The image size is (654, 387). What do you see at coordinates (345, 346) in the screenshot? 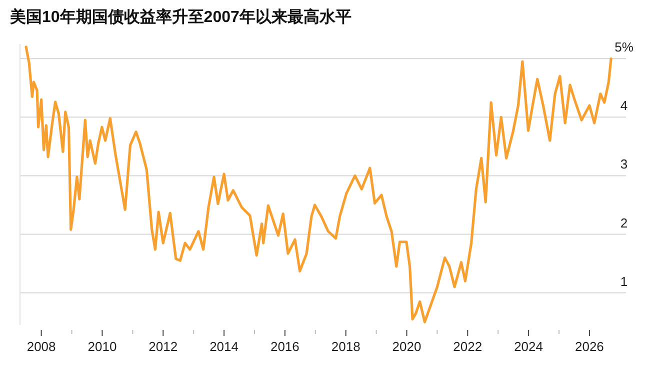
I see `x-tick-label: 2018` at bounding box center [345, 346].